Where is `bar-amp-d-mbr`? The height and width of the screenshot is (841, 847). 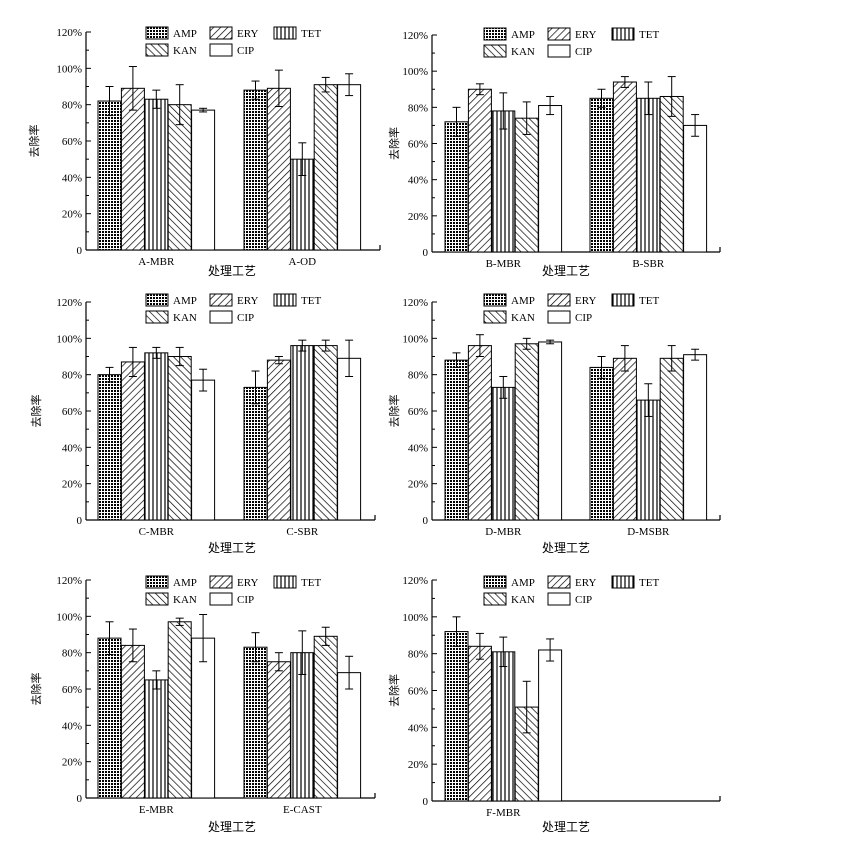 bar-amp-d-mbr is located at coordinates (456, 440).